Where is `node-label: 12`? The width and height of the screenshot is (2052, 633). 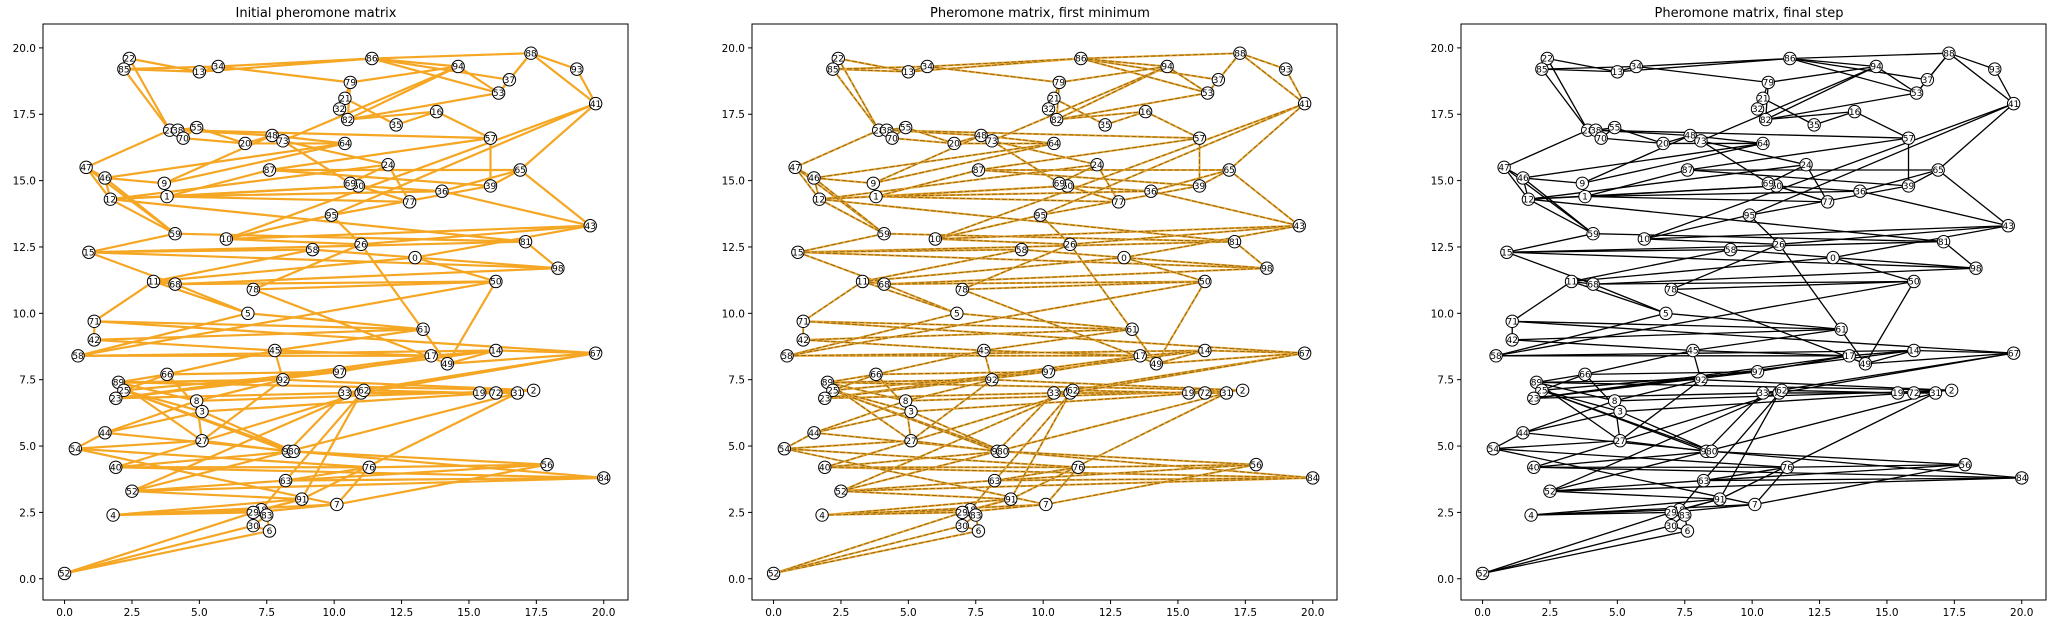 node-label: 12 is located at coordinates (819, 200).